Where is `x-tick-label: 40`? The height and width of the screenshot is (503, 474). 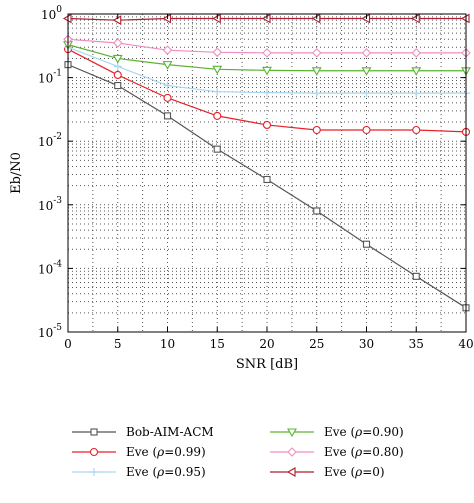
x-tick-label: 40 is located at coordinates (465, 344).